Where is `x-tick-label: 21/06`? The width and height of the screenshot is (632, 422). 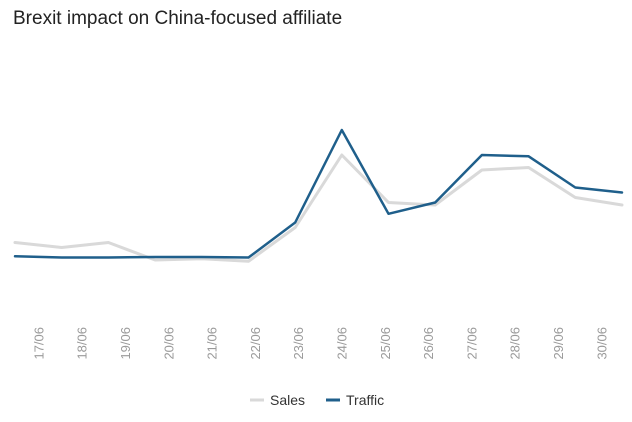
x-tick-label: 21/06 is located at coordinates (212, 343).